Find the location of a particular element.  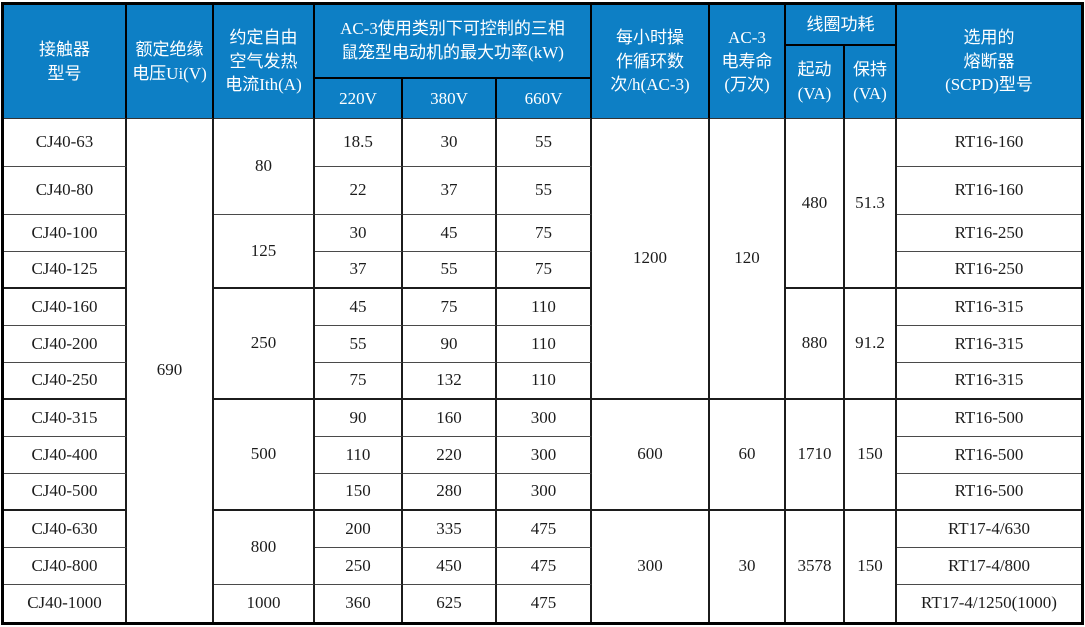

ith-cell: 1000 is located at coordinates (264, 603).